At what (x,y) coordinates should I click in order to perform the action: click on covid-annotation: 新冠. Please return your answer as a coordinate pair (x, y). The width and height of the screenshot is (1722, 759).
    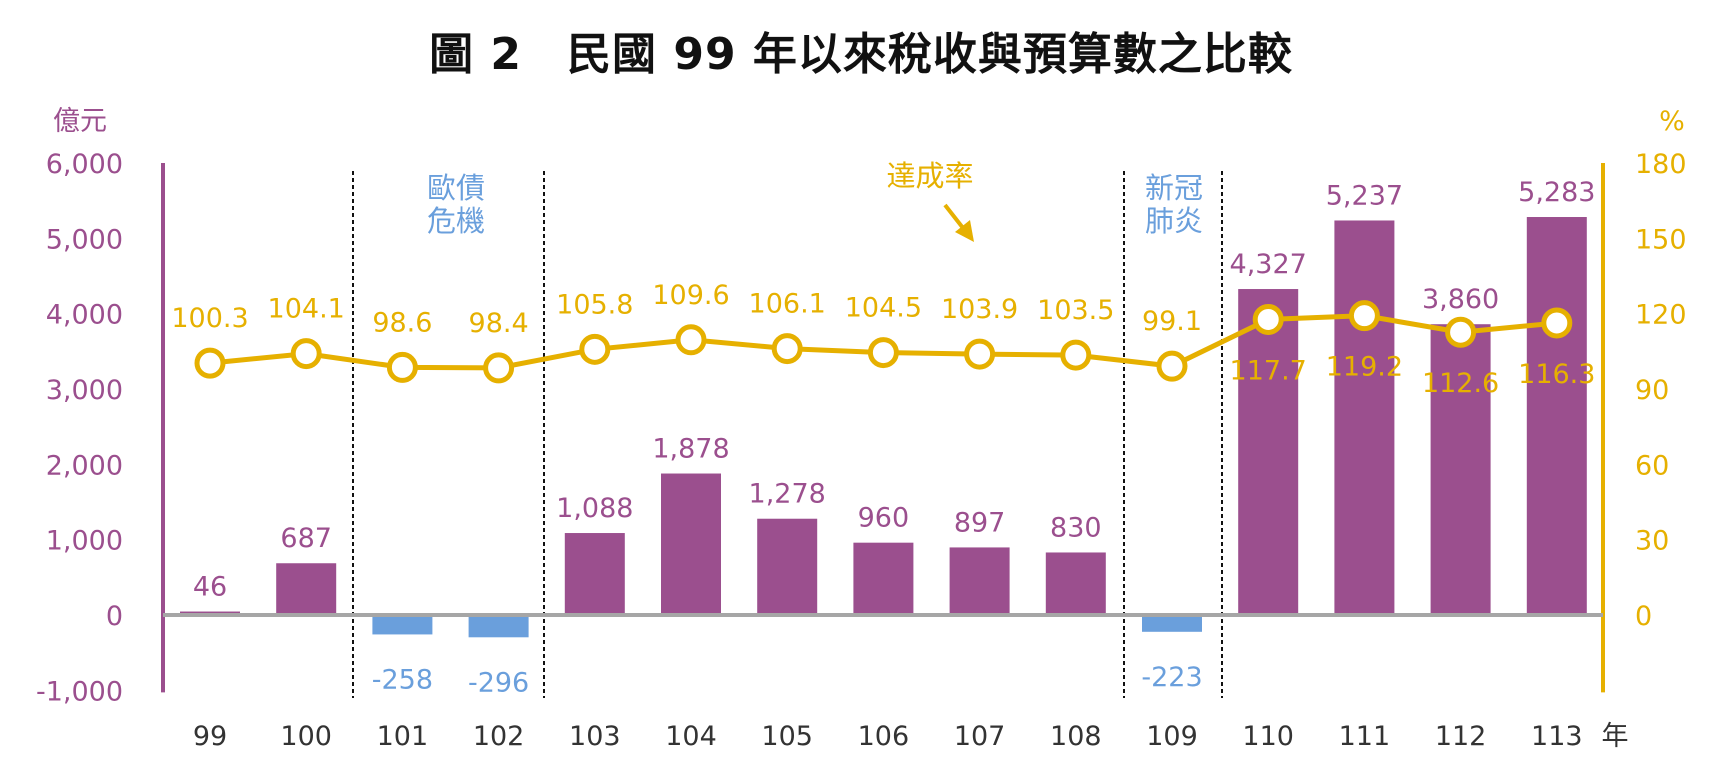
    Looking at the image, I should click on (1174, 188).